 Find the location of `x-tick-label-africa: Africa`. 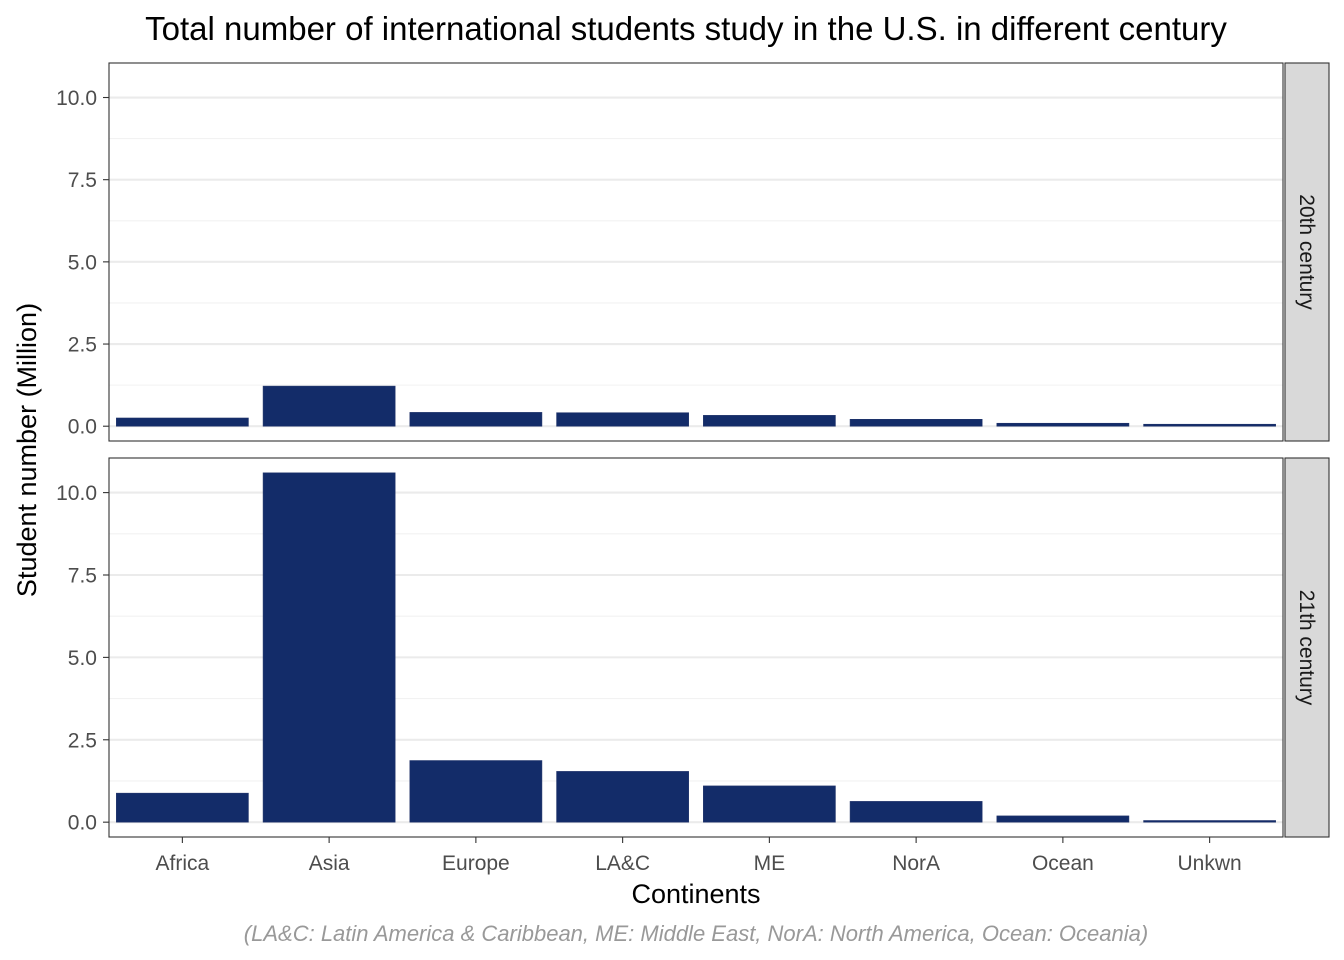

x-tick-label-africa: Africa is located at coordinates (183, 863).